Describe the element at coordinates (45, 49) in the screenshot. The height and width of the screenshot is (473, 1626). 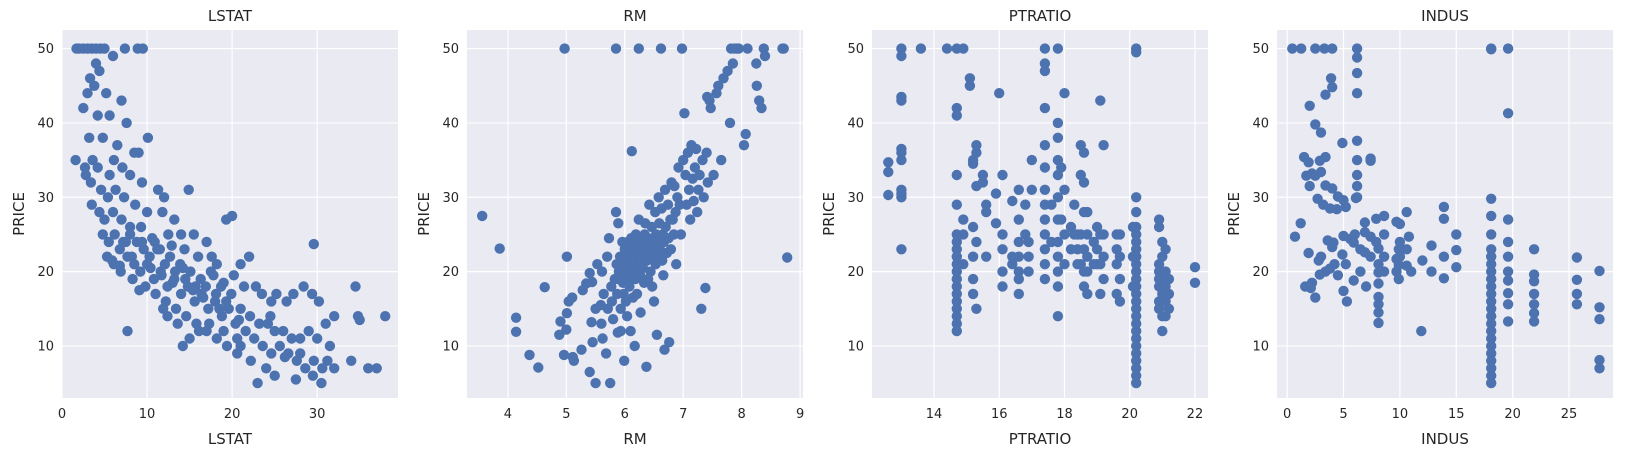
I see `y-tick-label: 50` at that location.